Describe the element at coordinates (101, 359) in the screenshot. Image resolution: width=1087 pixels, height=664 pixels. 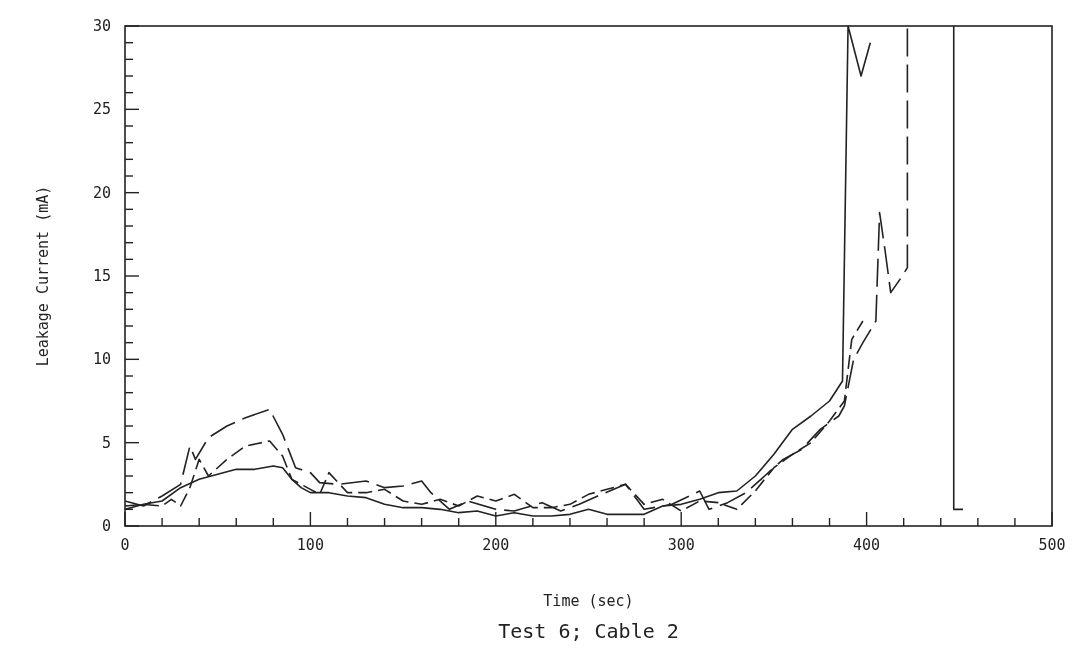
I see `y-tick-label: 10` at that location.